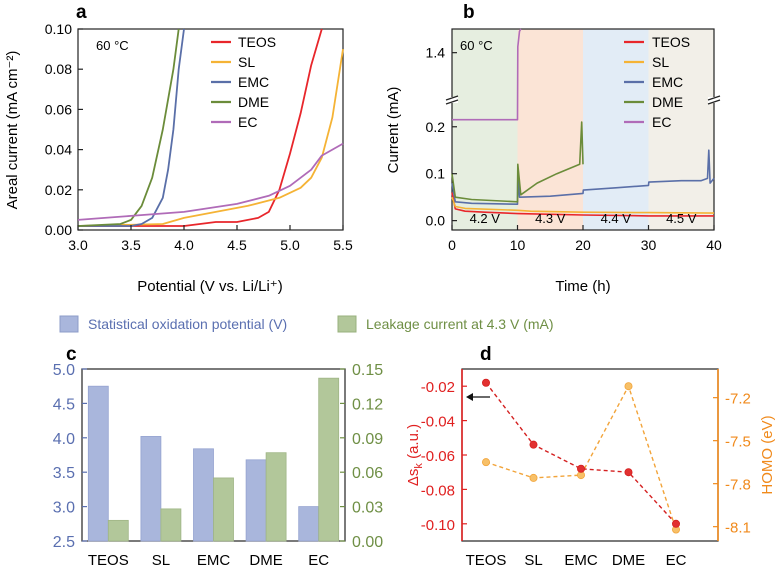 This screenshot has height=580, width=780. I want to click on c-ytick-left-label: 5.0, so click(64, 370).